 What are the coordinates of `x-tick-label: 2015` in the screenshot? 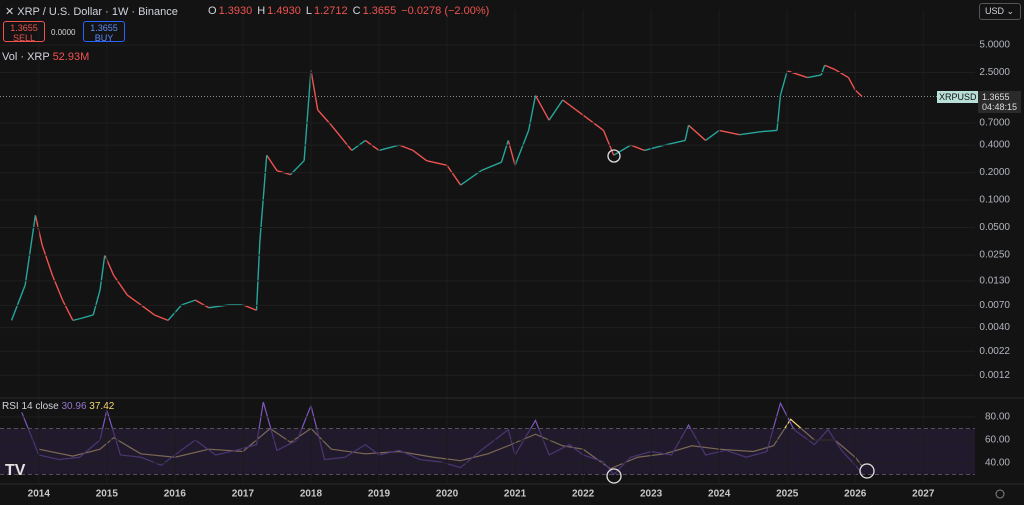 It's located at (107, 494).